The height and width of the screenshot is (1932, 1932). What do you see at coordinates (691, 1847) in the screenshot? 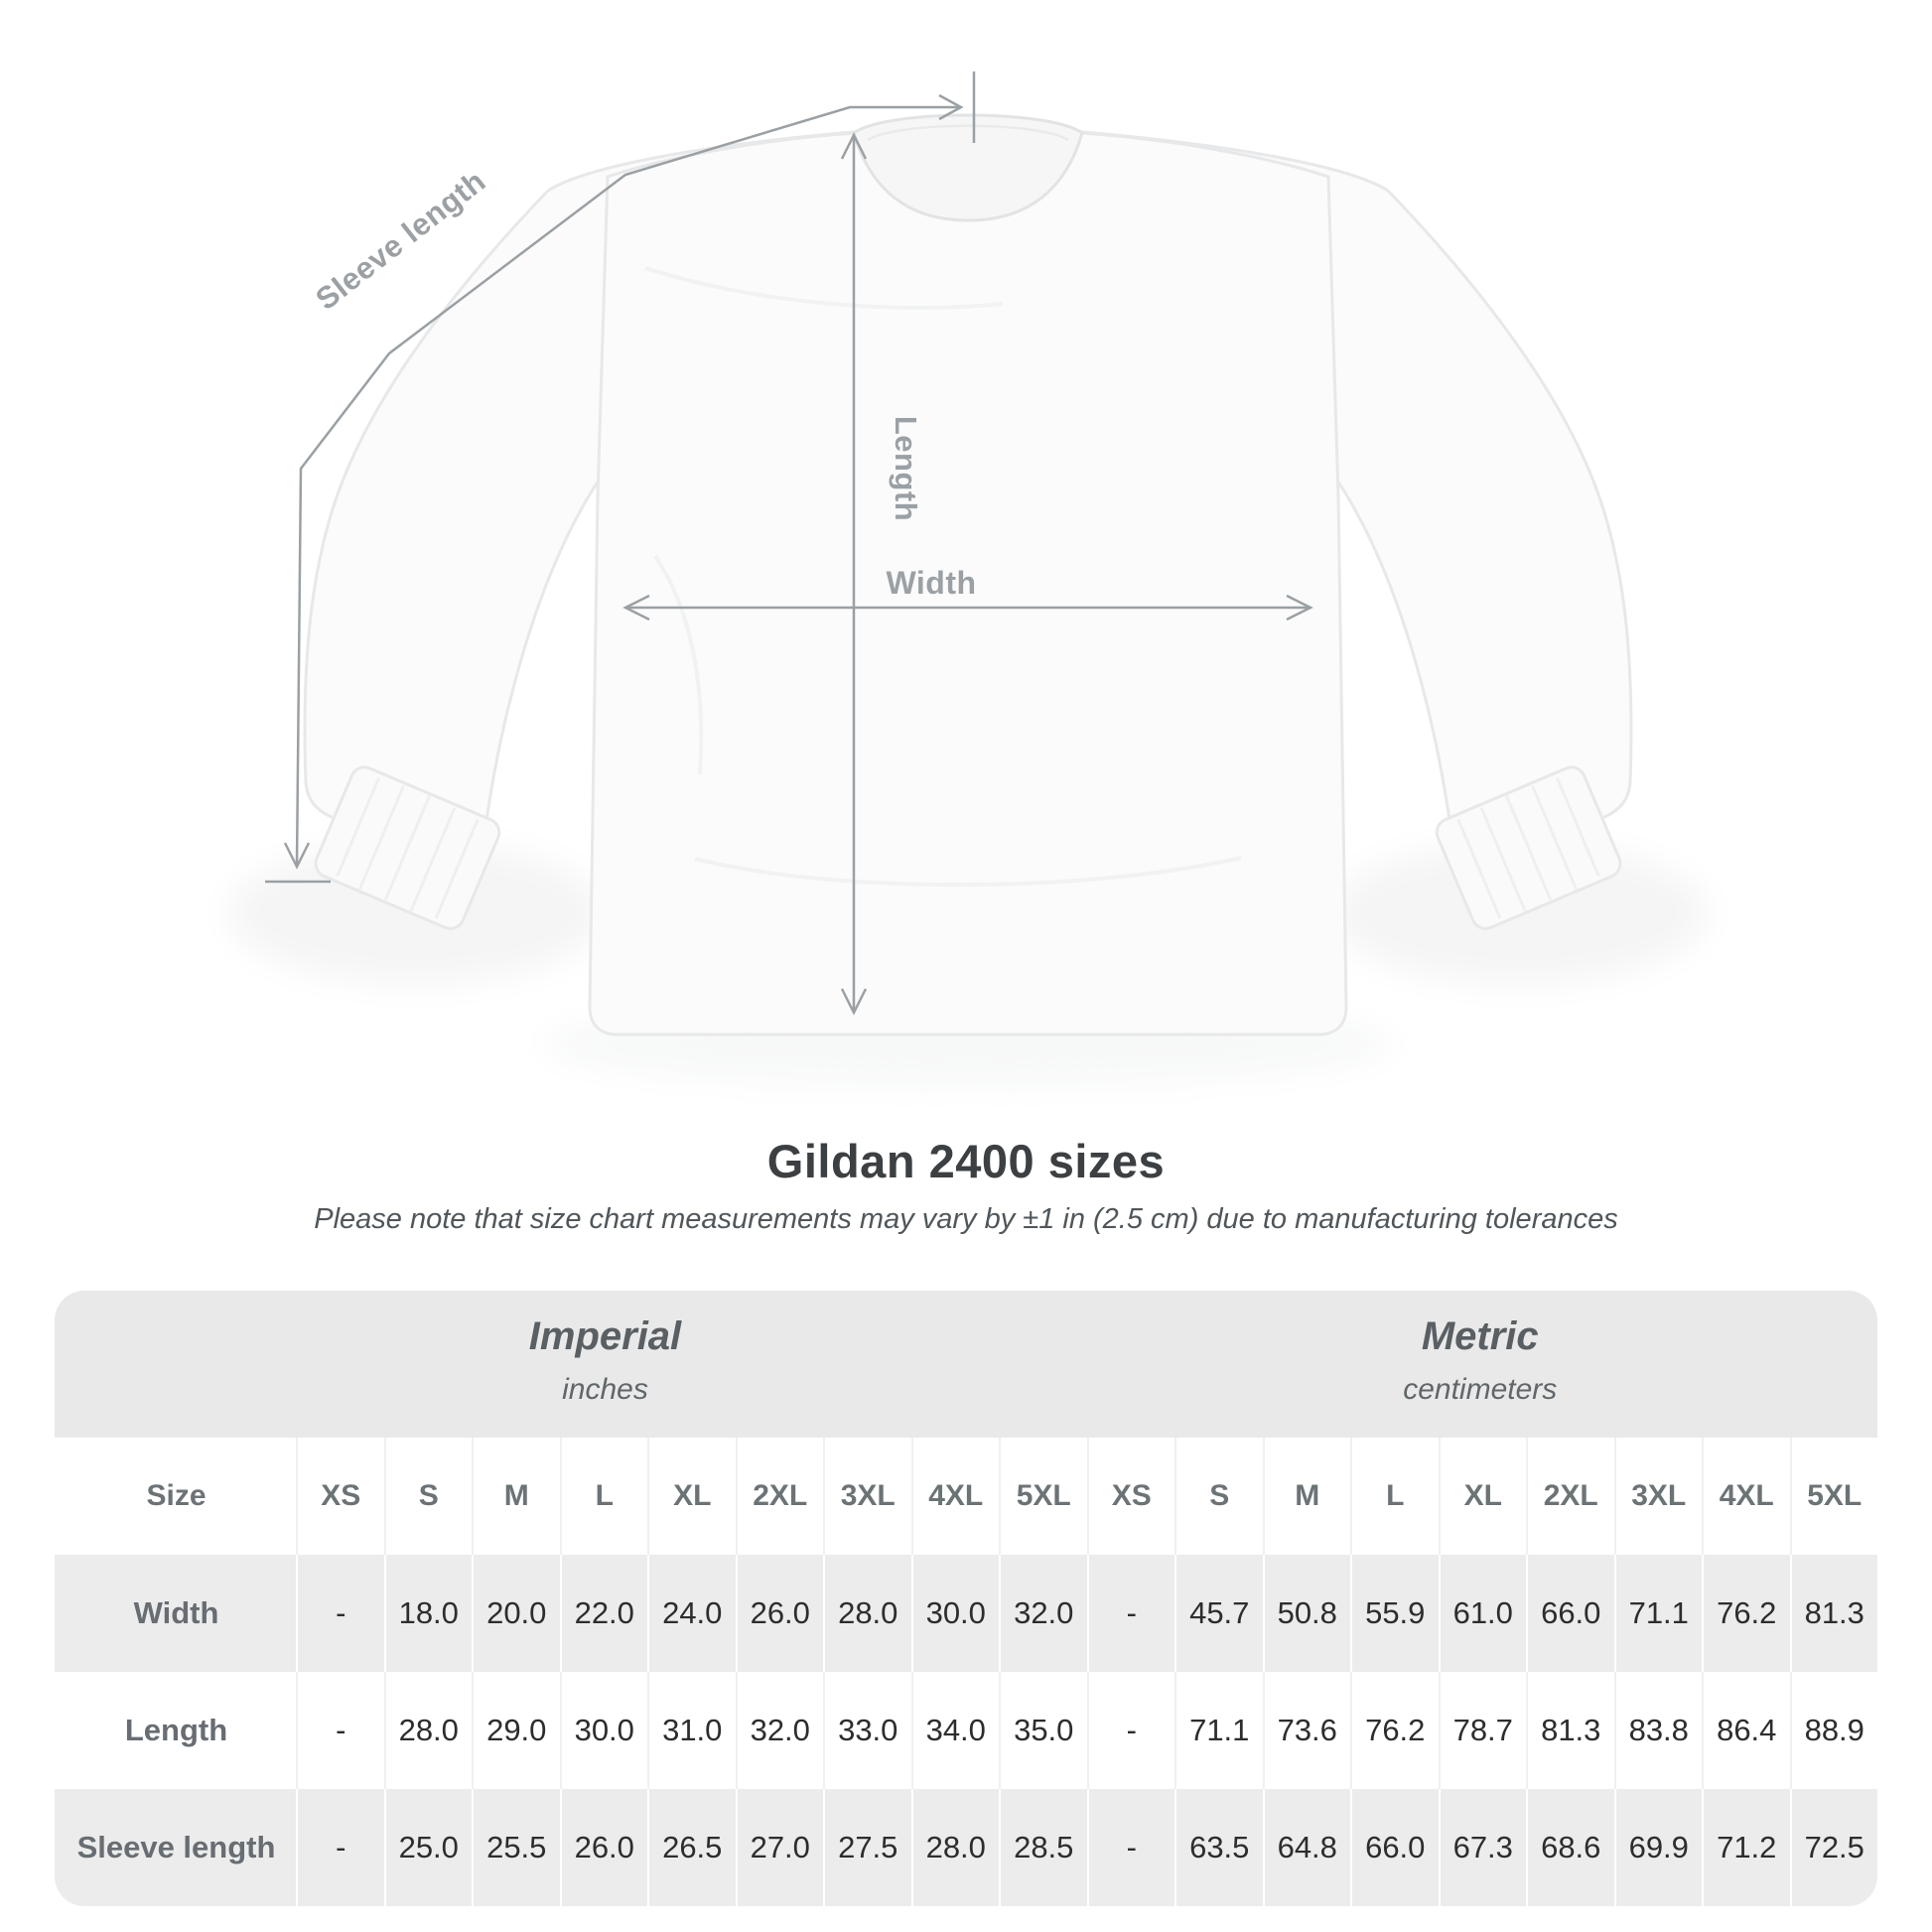
I see `table-cell-imperial: 26.5` at bounding box center [691, 1847].